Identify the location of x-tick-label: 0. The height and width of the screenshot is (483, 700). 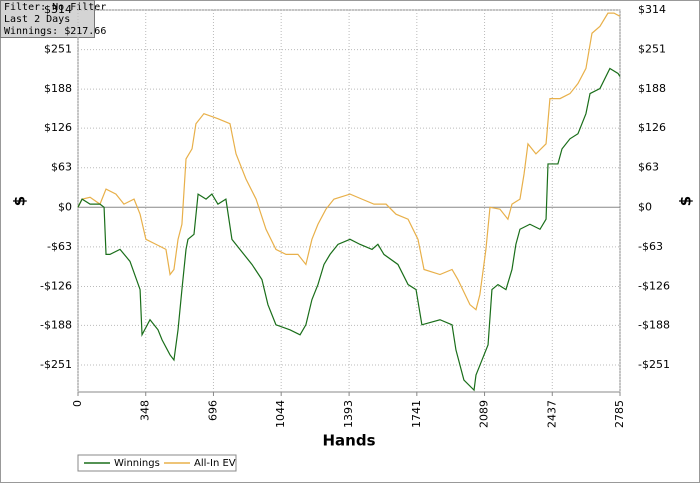
(77, 403).